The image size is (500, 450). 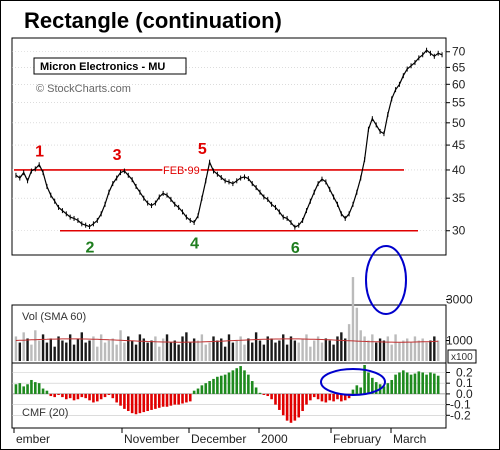 What do you see at coordinates (459, 320) in the screenshot?
I see `volume-y-axis: 3000 1000` at bounding box center [459, 320].